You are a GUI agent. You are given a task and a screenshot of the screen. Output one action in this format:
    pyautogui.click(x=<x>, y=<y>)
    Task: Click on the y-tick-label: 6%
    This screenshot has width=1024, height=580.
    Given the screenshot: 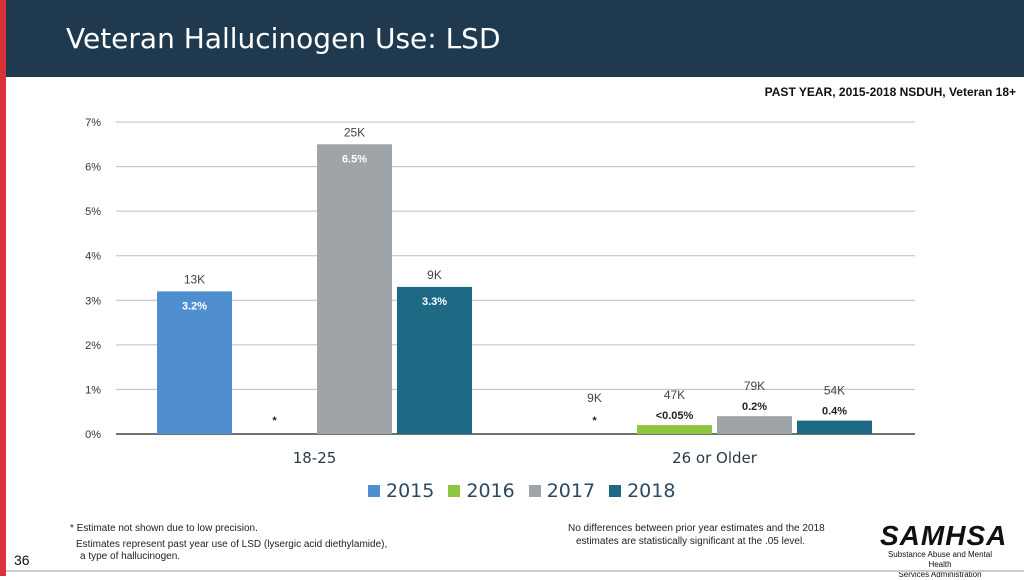 What is the action you would take?
    pyautogui.click(x=93, y=168)
    